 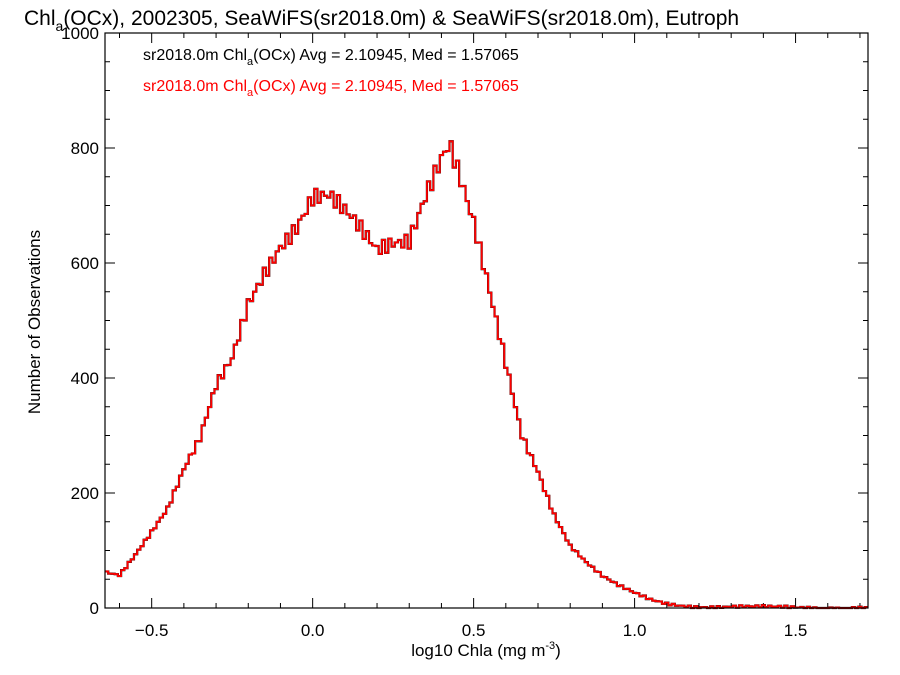 I want to click on annotation-black-pre: sr2018.0m Chl, so click(x=195, y=55).